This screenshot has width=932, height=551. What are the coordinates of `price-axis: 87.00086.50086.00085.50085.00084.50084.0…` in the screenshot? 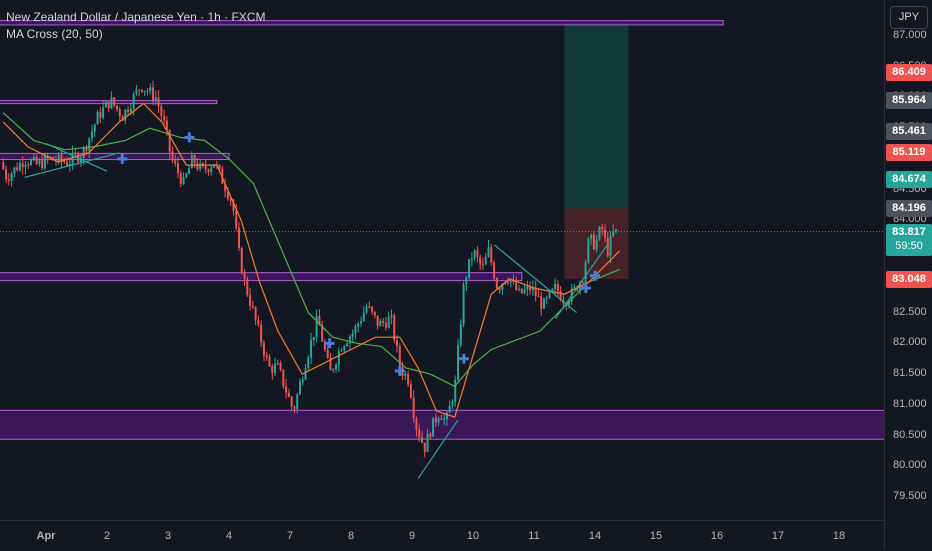 It's located at (908, 275).